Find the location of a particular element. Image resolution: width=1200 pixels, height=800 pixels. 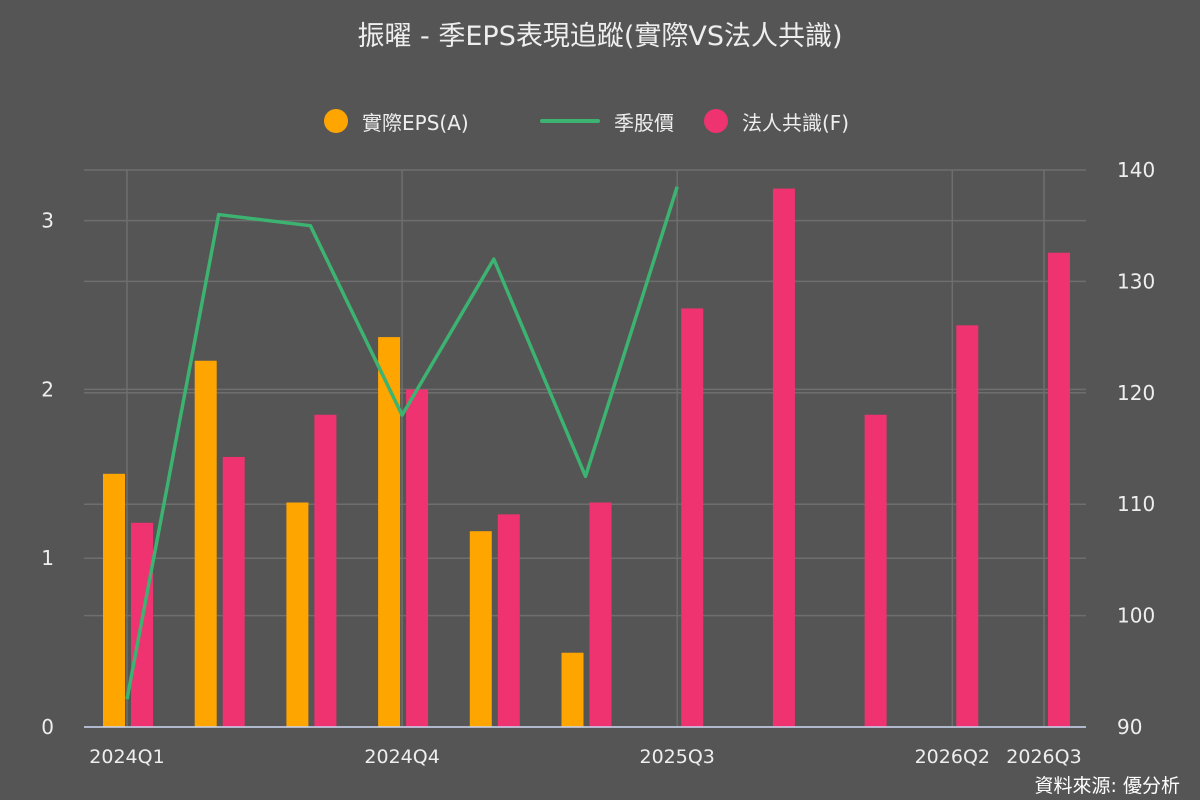

legend-item-actual-eps: 實際EPS(A) is located at coordinates (396, 121).